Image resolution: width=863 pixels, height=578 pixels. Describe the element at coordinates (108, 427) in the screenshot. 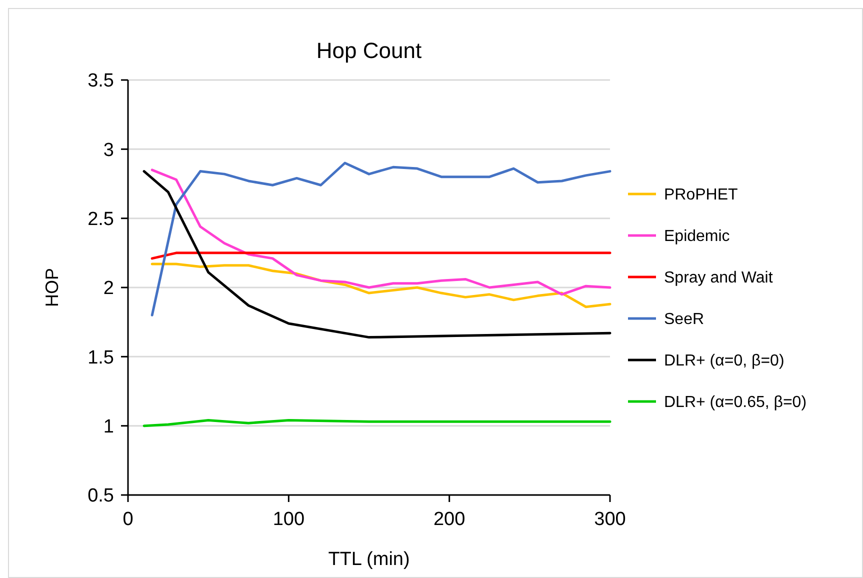

I see `y-tick-label: 1` at that location.